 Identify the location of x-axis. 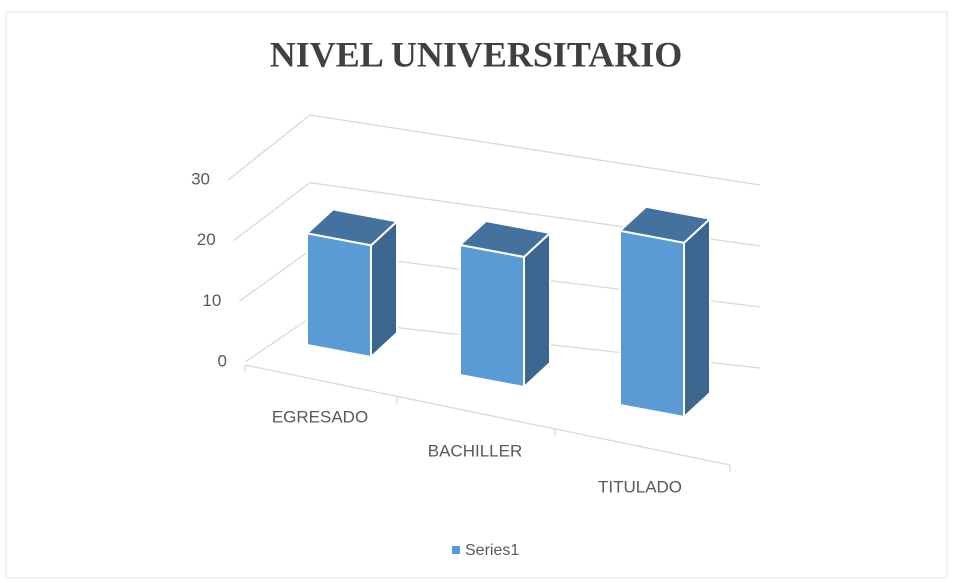
(487, 415).